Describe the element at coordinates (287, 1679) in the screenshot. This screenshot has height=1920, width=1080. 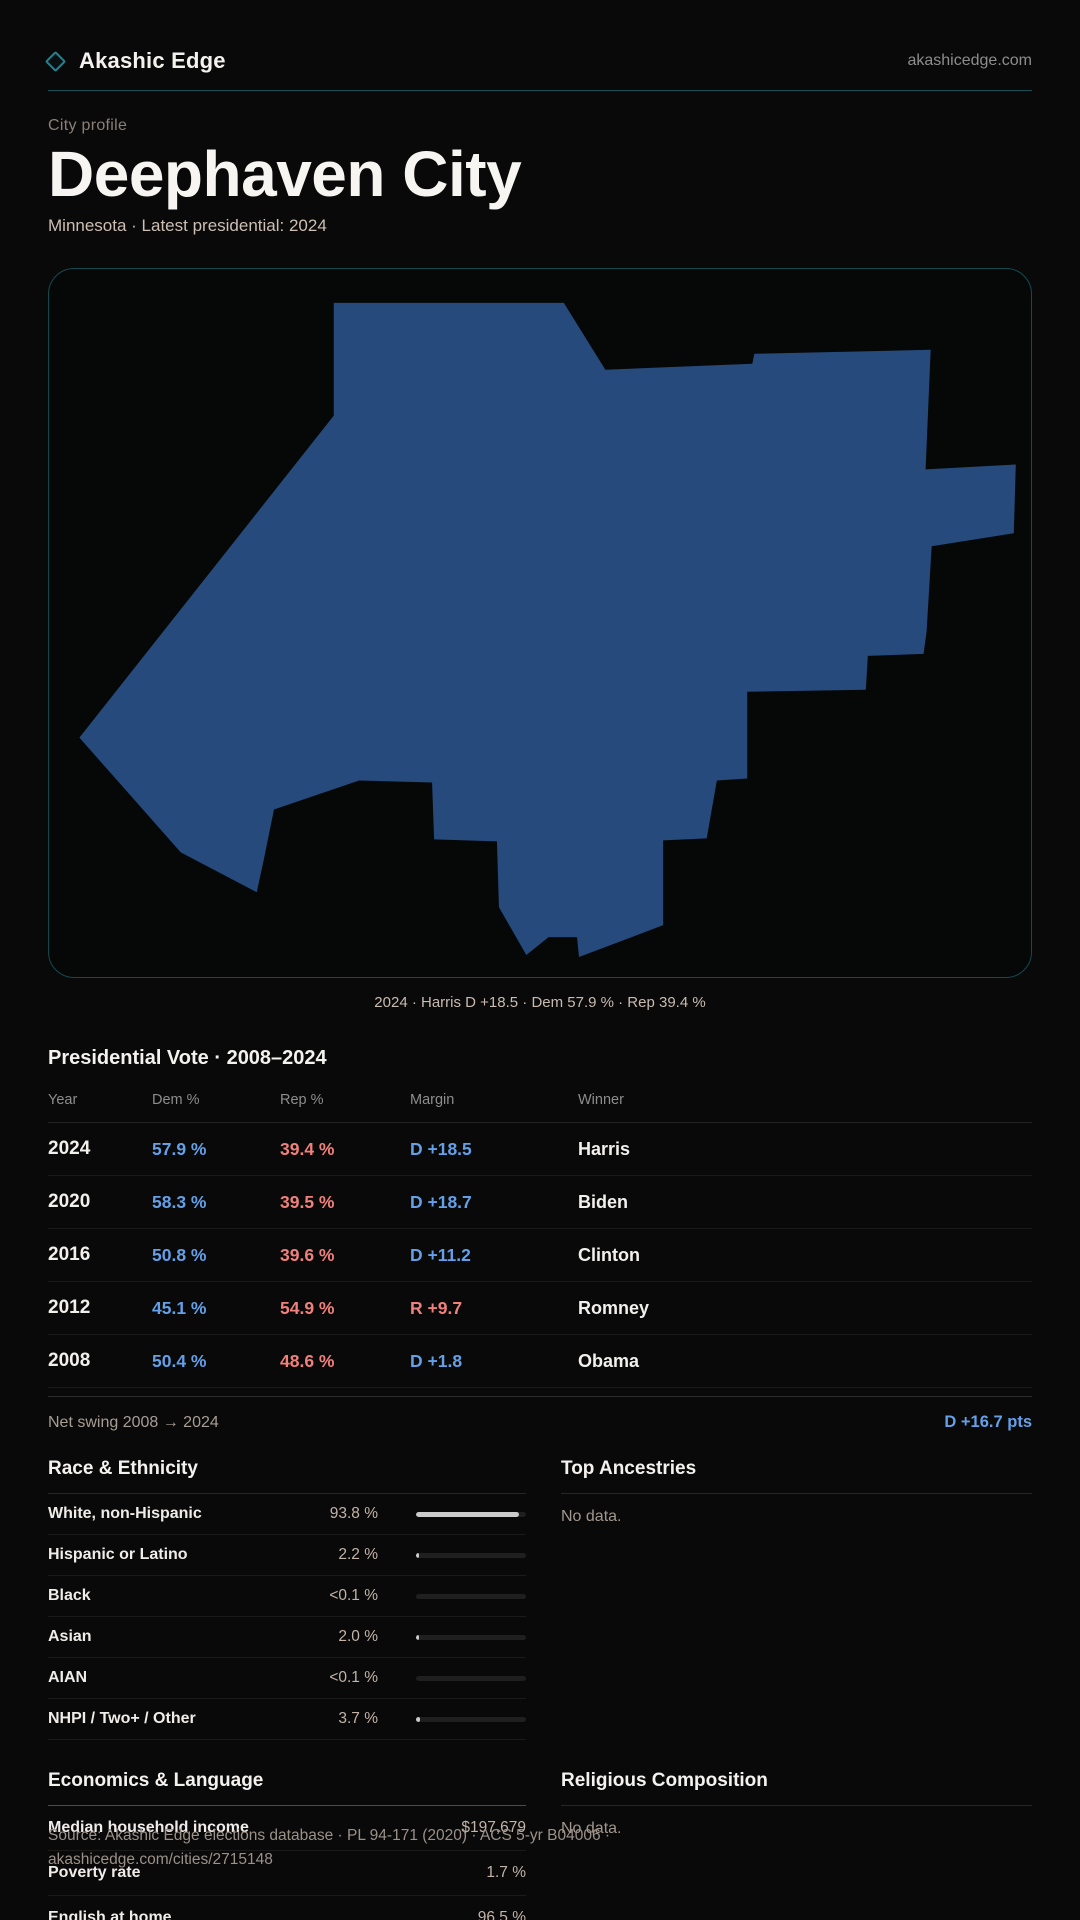
I see `list-item: AIAN <0.1 %` at that location.